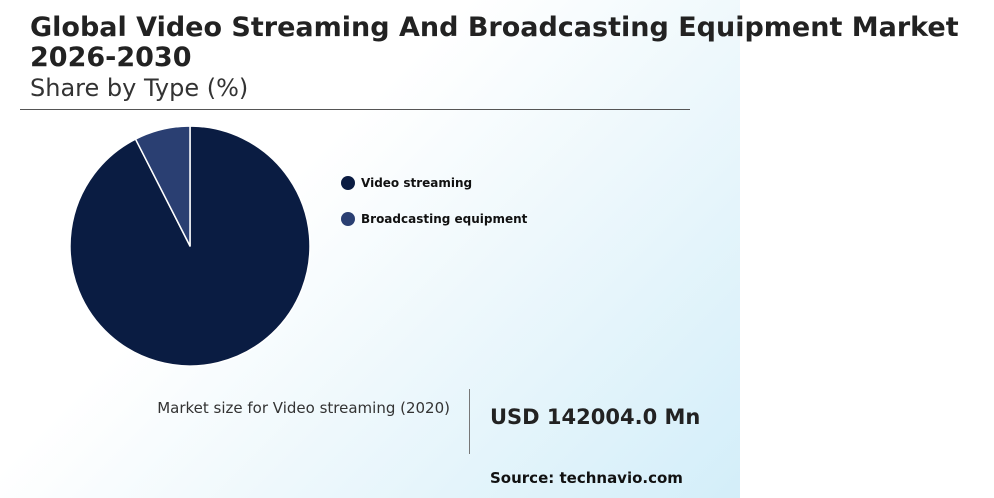 Image resolution: width=994 pixels, height=498 pixels. What do you see at coordinates (417, 183) in the screenshot?
I see `legend-label: Video streaming` at bounding box center [417, 183].